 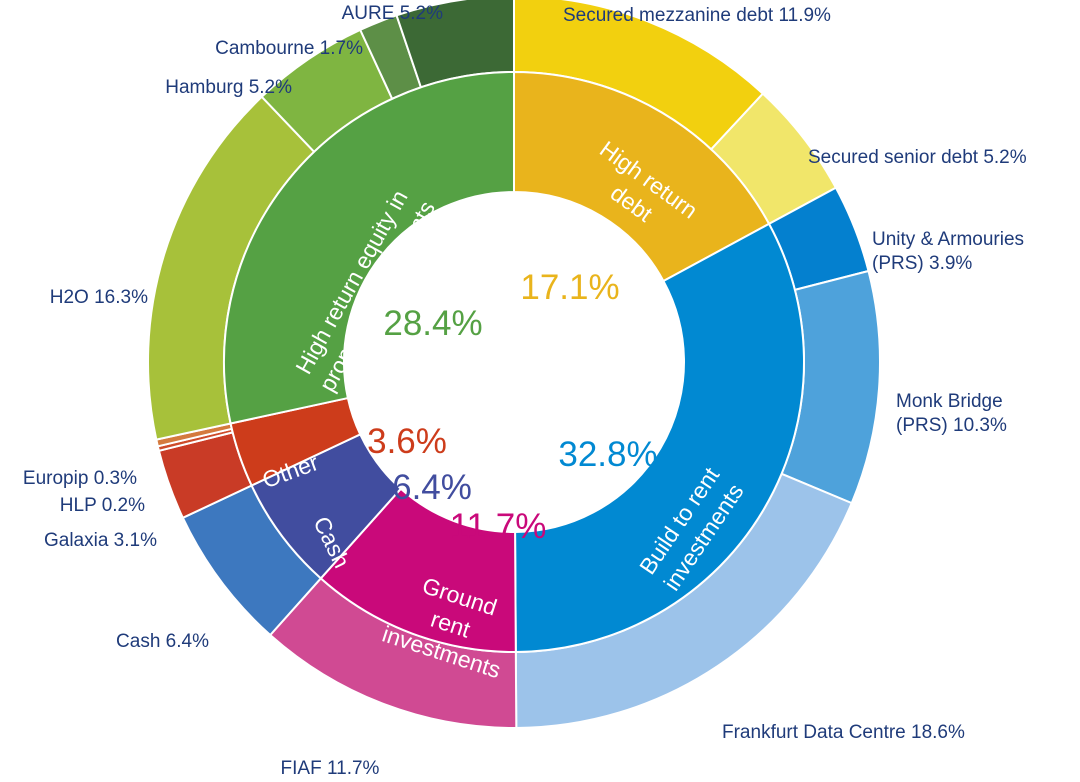 What do you see at coordinates (951, 413) in the screenshot?
I see `outer-label-monk-bridge-prs: Monk Bridge (PRS) 10.3%` at bounding box center [951, 413].